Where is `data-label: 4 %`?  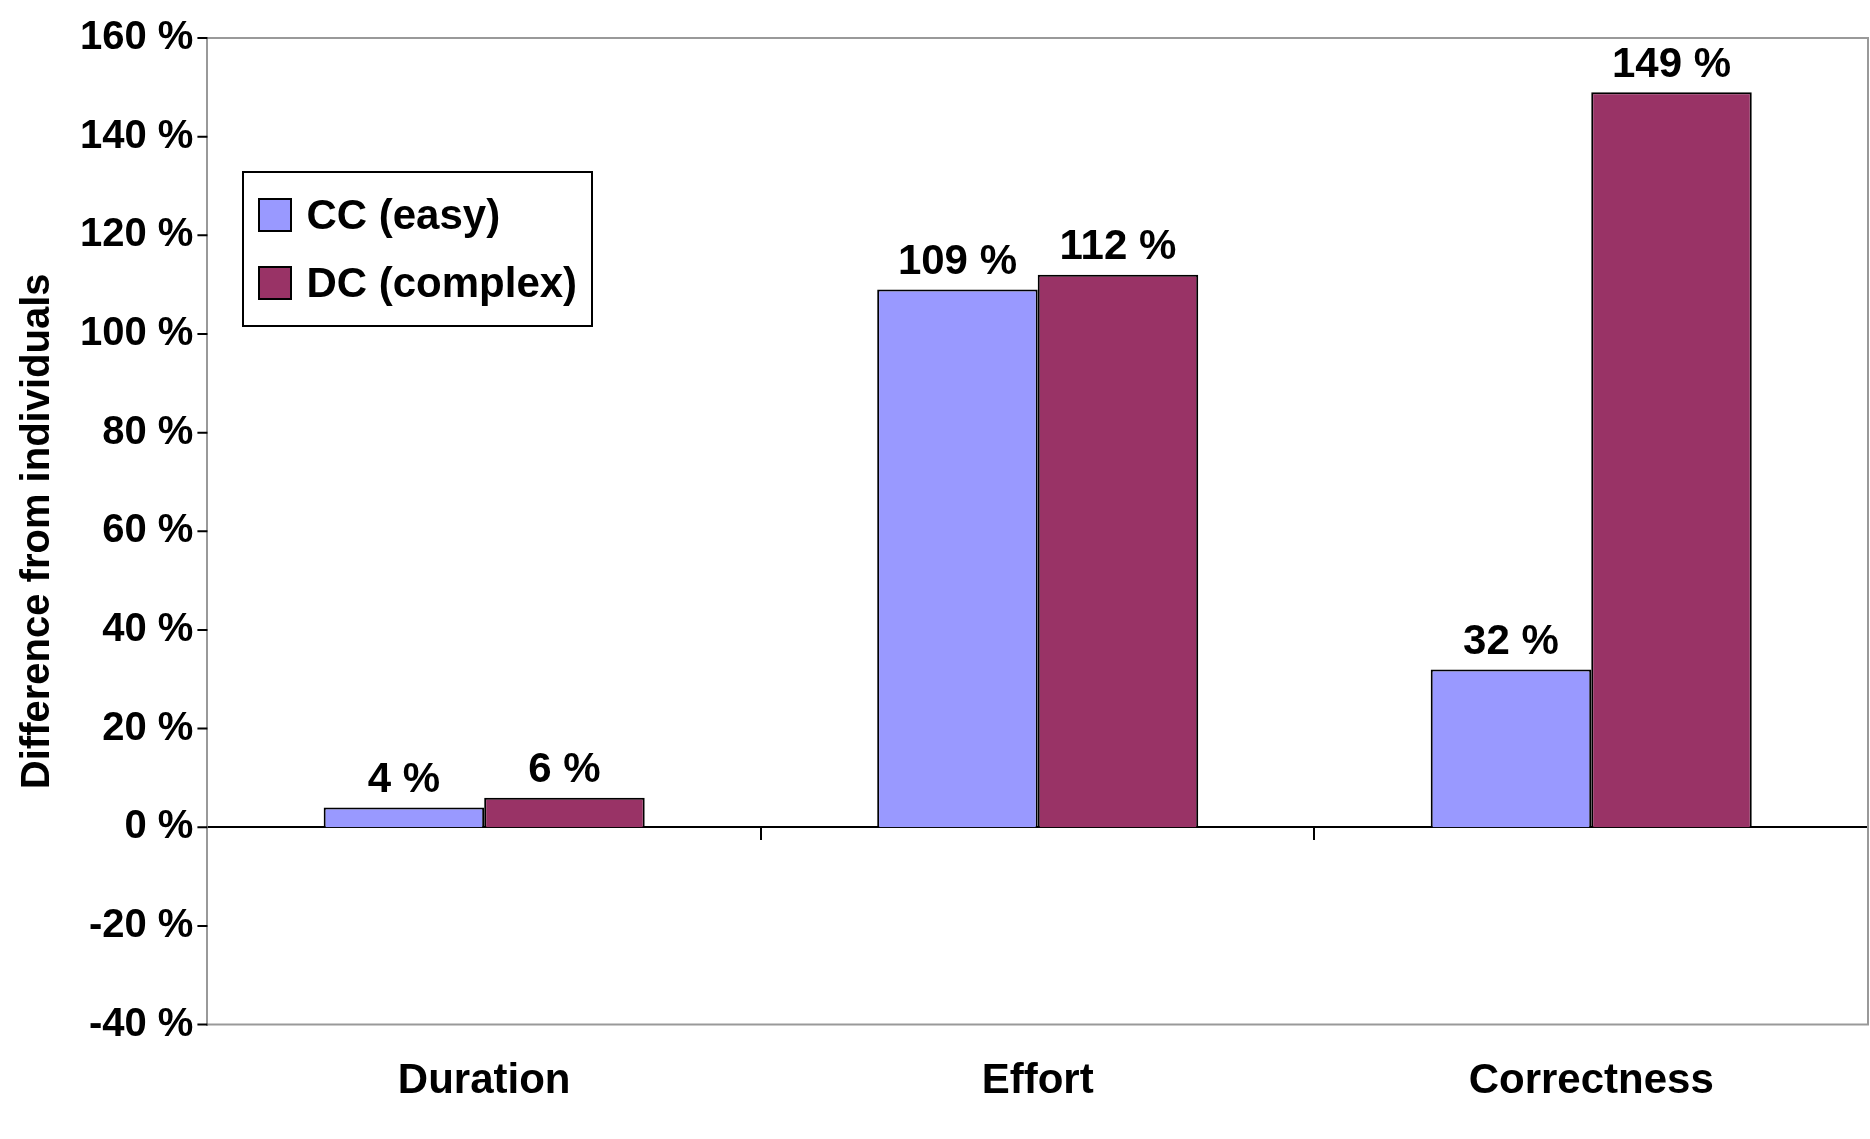 data-label: 4 % is located at coordinates (404, 778).